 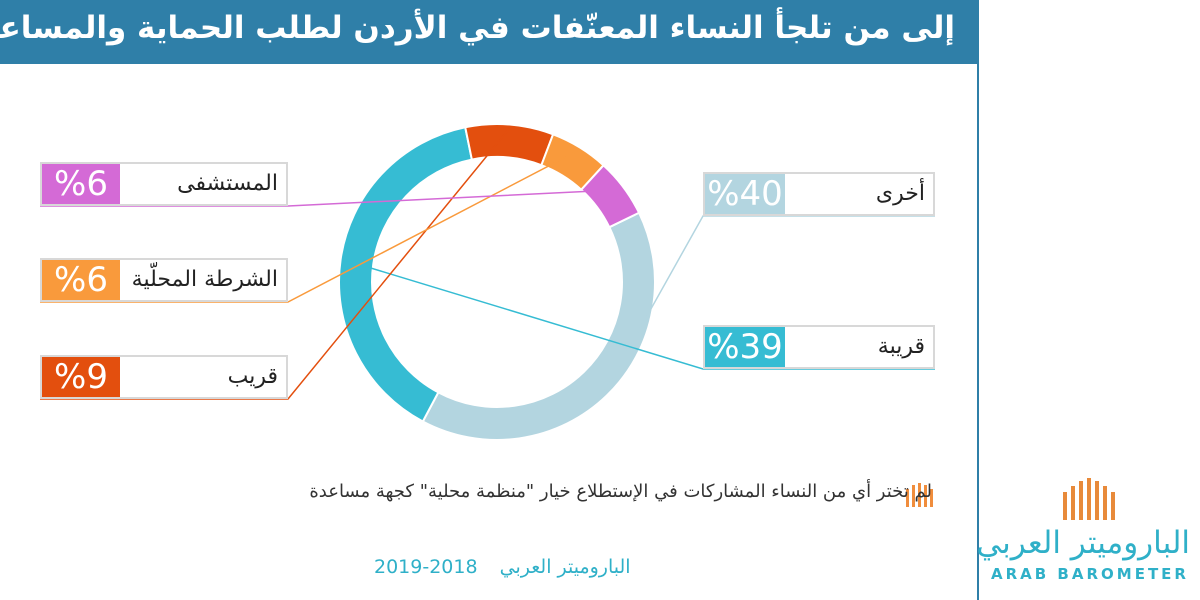 I want to click on footer-source: 2019-2018 الباروميتر العربي, so click(x=502, y=567).